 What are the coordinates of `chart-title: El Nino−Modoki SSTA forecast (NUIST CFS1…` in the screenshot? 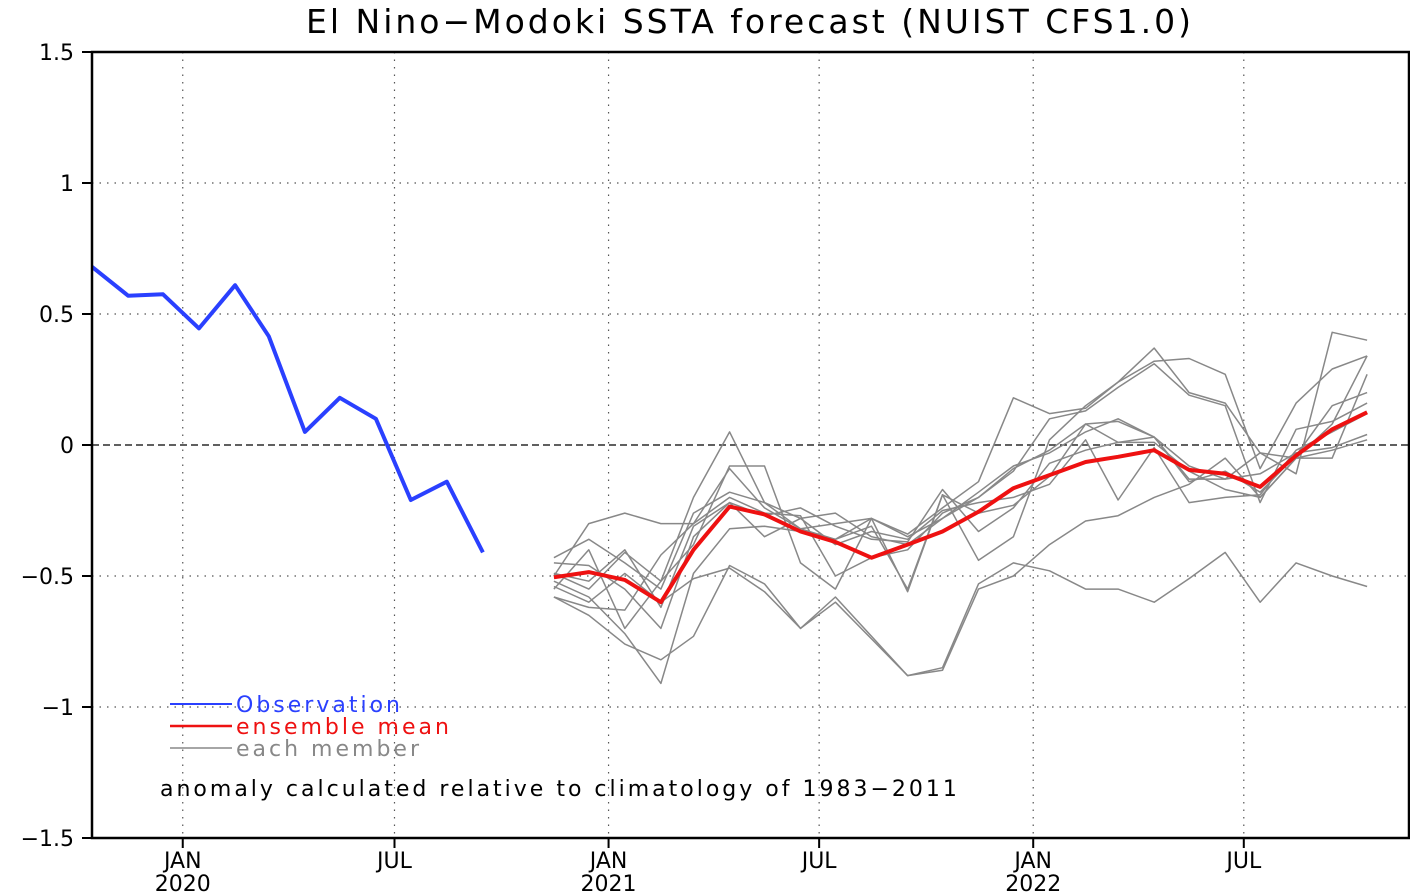 It's located at (750, 21).